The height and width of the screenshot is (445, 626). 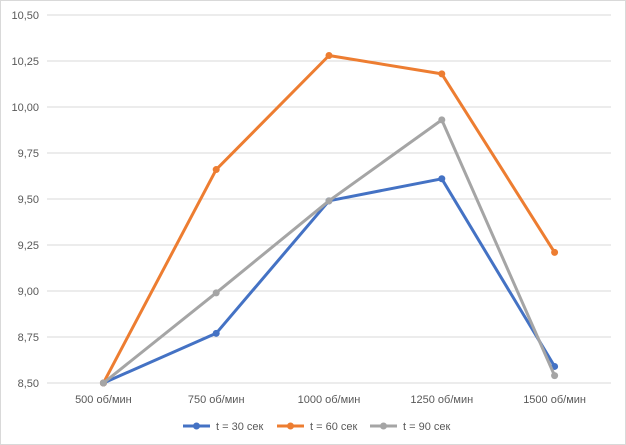 I want to click on legend-item: t = 30 сек, so click(x=223, y=427).